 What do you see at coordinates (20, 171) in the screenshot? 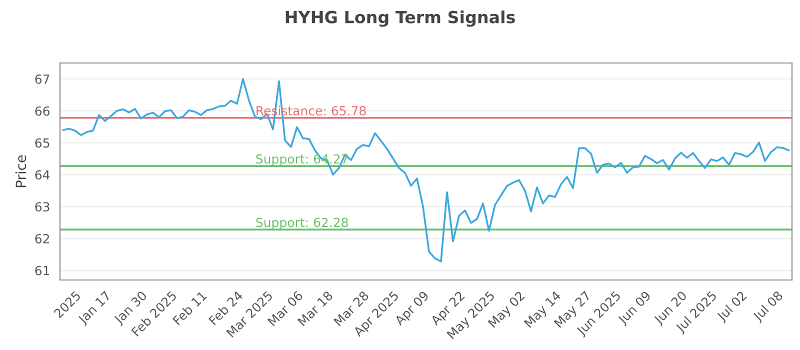
I see `y-axis-title: Price` at bounding box center [20, 171].